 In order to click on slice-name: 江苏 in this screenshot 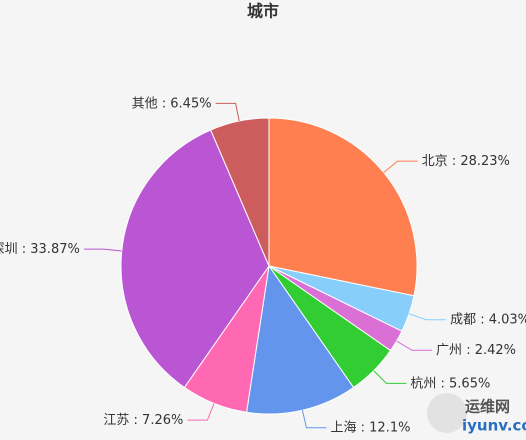, I will do `click(116, 420)`.